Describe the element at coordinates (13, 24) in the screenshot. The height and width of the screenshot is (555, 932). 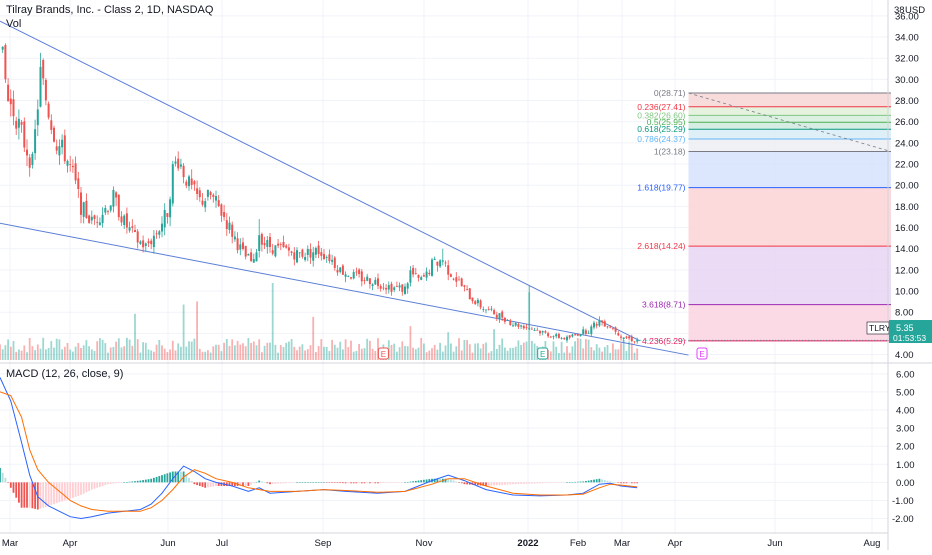
I see `volume-label: Vol` at that location.